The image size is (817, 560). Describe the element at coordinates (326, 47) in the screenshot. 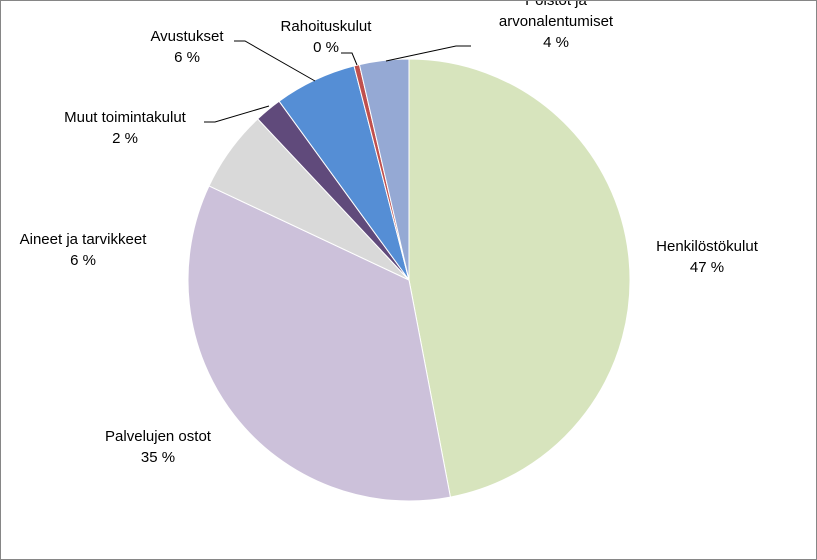

I see `slice-percent-text: 0 %` at that location.